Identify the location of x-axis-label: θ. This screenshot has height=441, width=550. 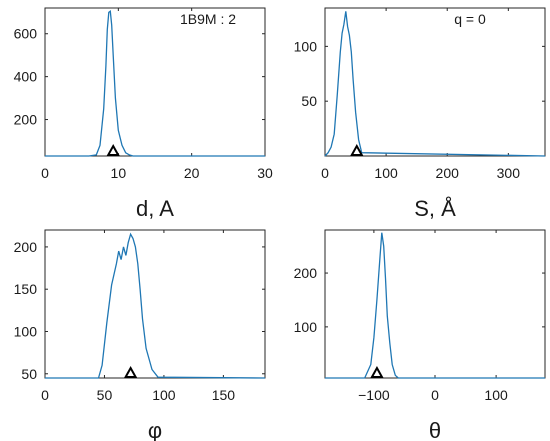
(435, 429).